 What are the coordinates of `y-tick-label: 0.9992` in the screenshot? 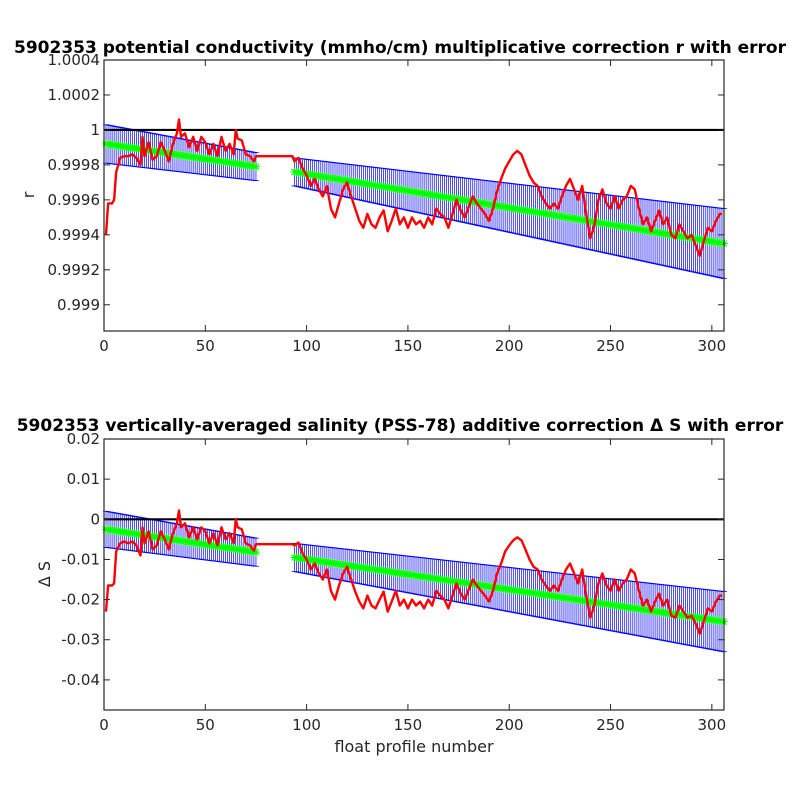 It's located at (74, 270).